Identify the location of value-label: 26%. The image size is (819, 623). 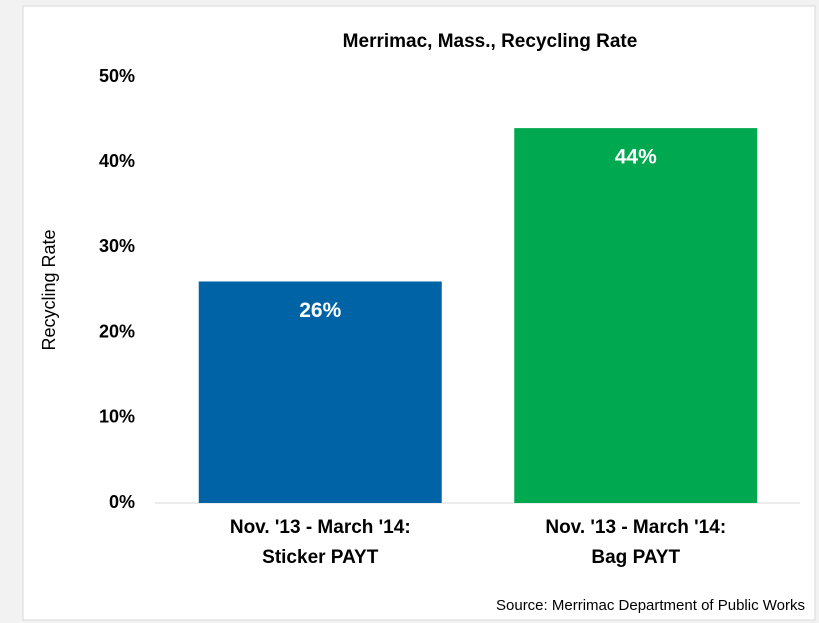
(320, 310).